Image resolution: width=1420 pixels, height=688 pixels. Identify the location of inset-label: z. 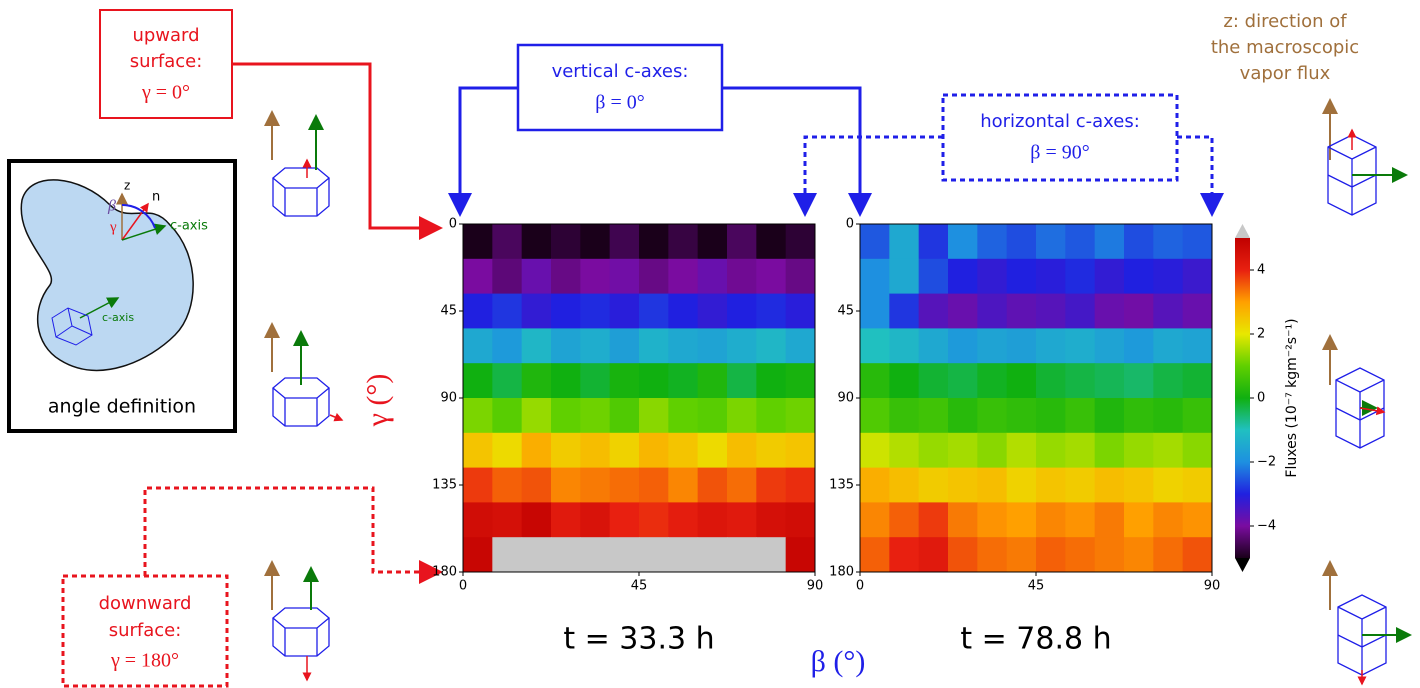
(127, 186).